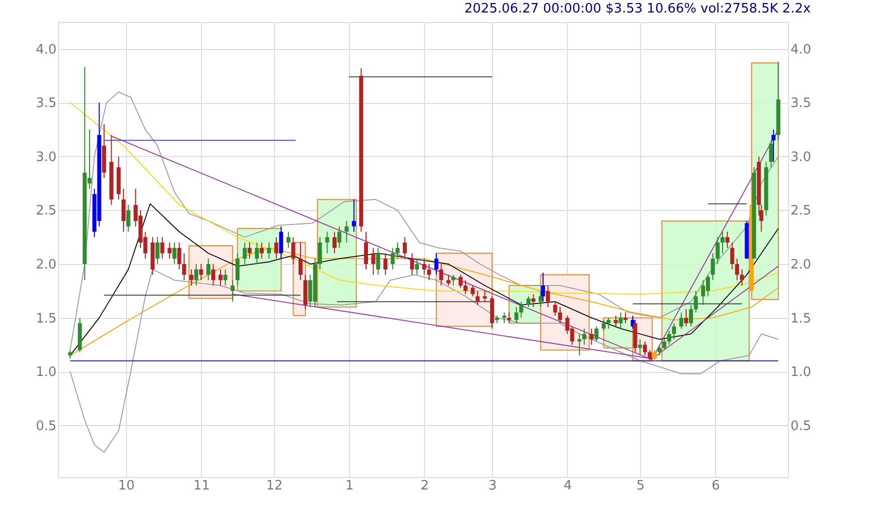 This screenshot has width=875, height=505. What do you see at coordinates (46, 211) in the screenshot?
I see `y-tick-label: 2.5` at bounding box center [46, 211].